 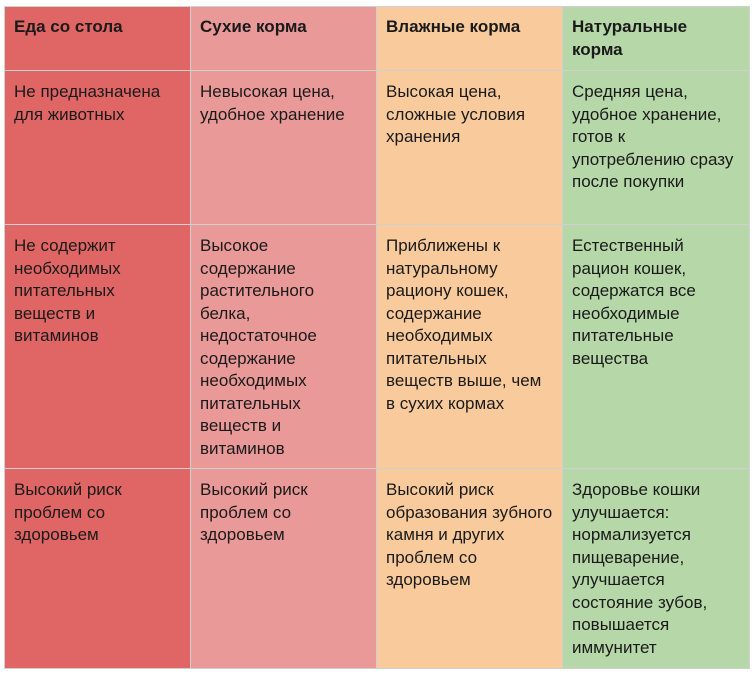 What do you see at coordinates (656, 38) in the screenshot?
I see `header-cell: Натуральные корма` at bounding box center [656, 38].